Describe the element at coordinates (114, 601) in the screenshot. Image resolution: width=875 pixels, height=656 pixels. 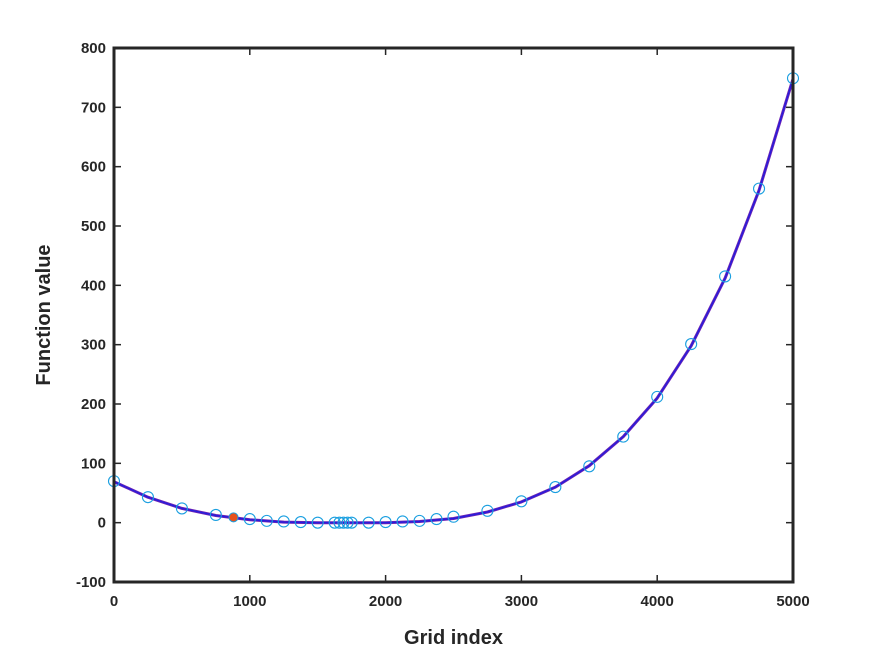
I see `x-tick-label: 0` at that location.